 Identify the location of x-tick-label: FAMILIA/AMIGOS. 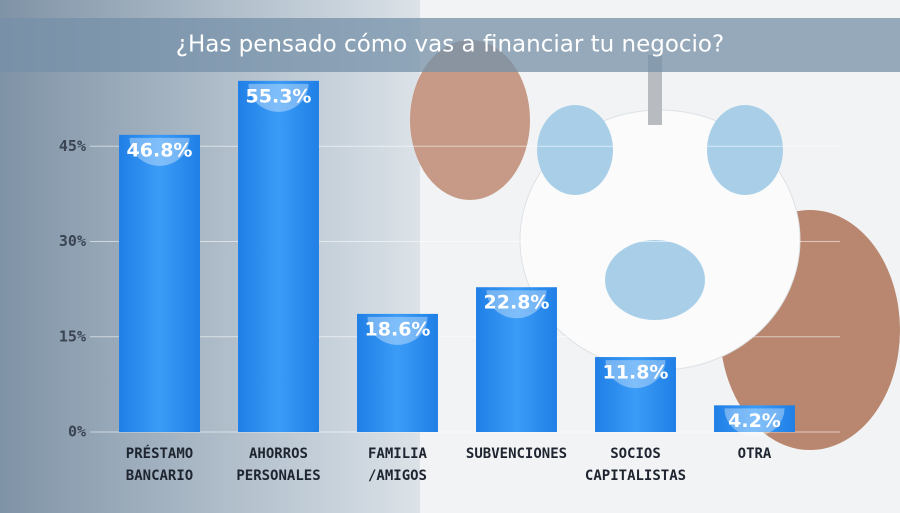
(398, 465).